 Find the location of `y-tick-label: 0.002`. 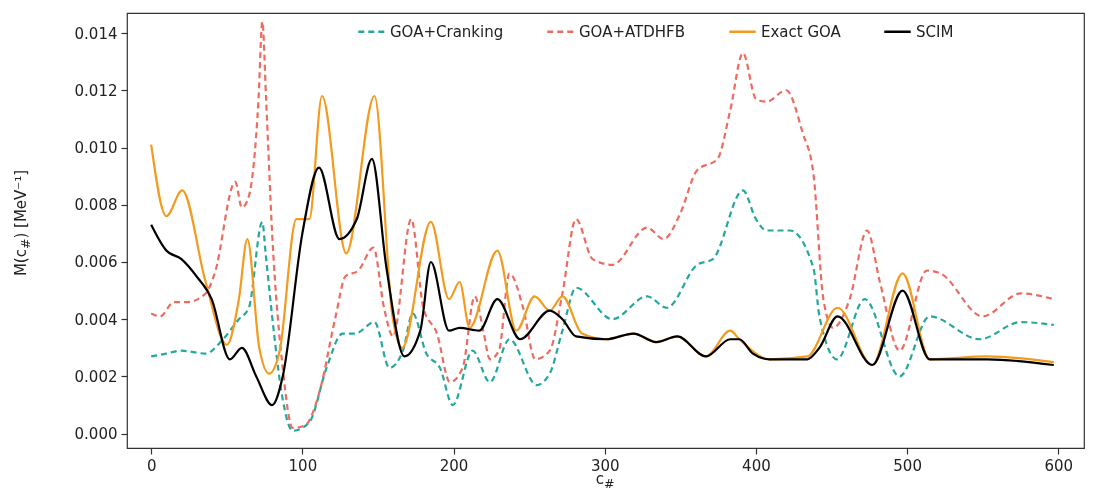

y-tick-label: 0.002 is located at coordinates (96, 376).